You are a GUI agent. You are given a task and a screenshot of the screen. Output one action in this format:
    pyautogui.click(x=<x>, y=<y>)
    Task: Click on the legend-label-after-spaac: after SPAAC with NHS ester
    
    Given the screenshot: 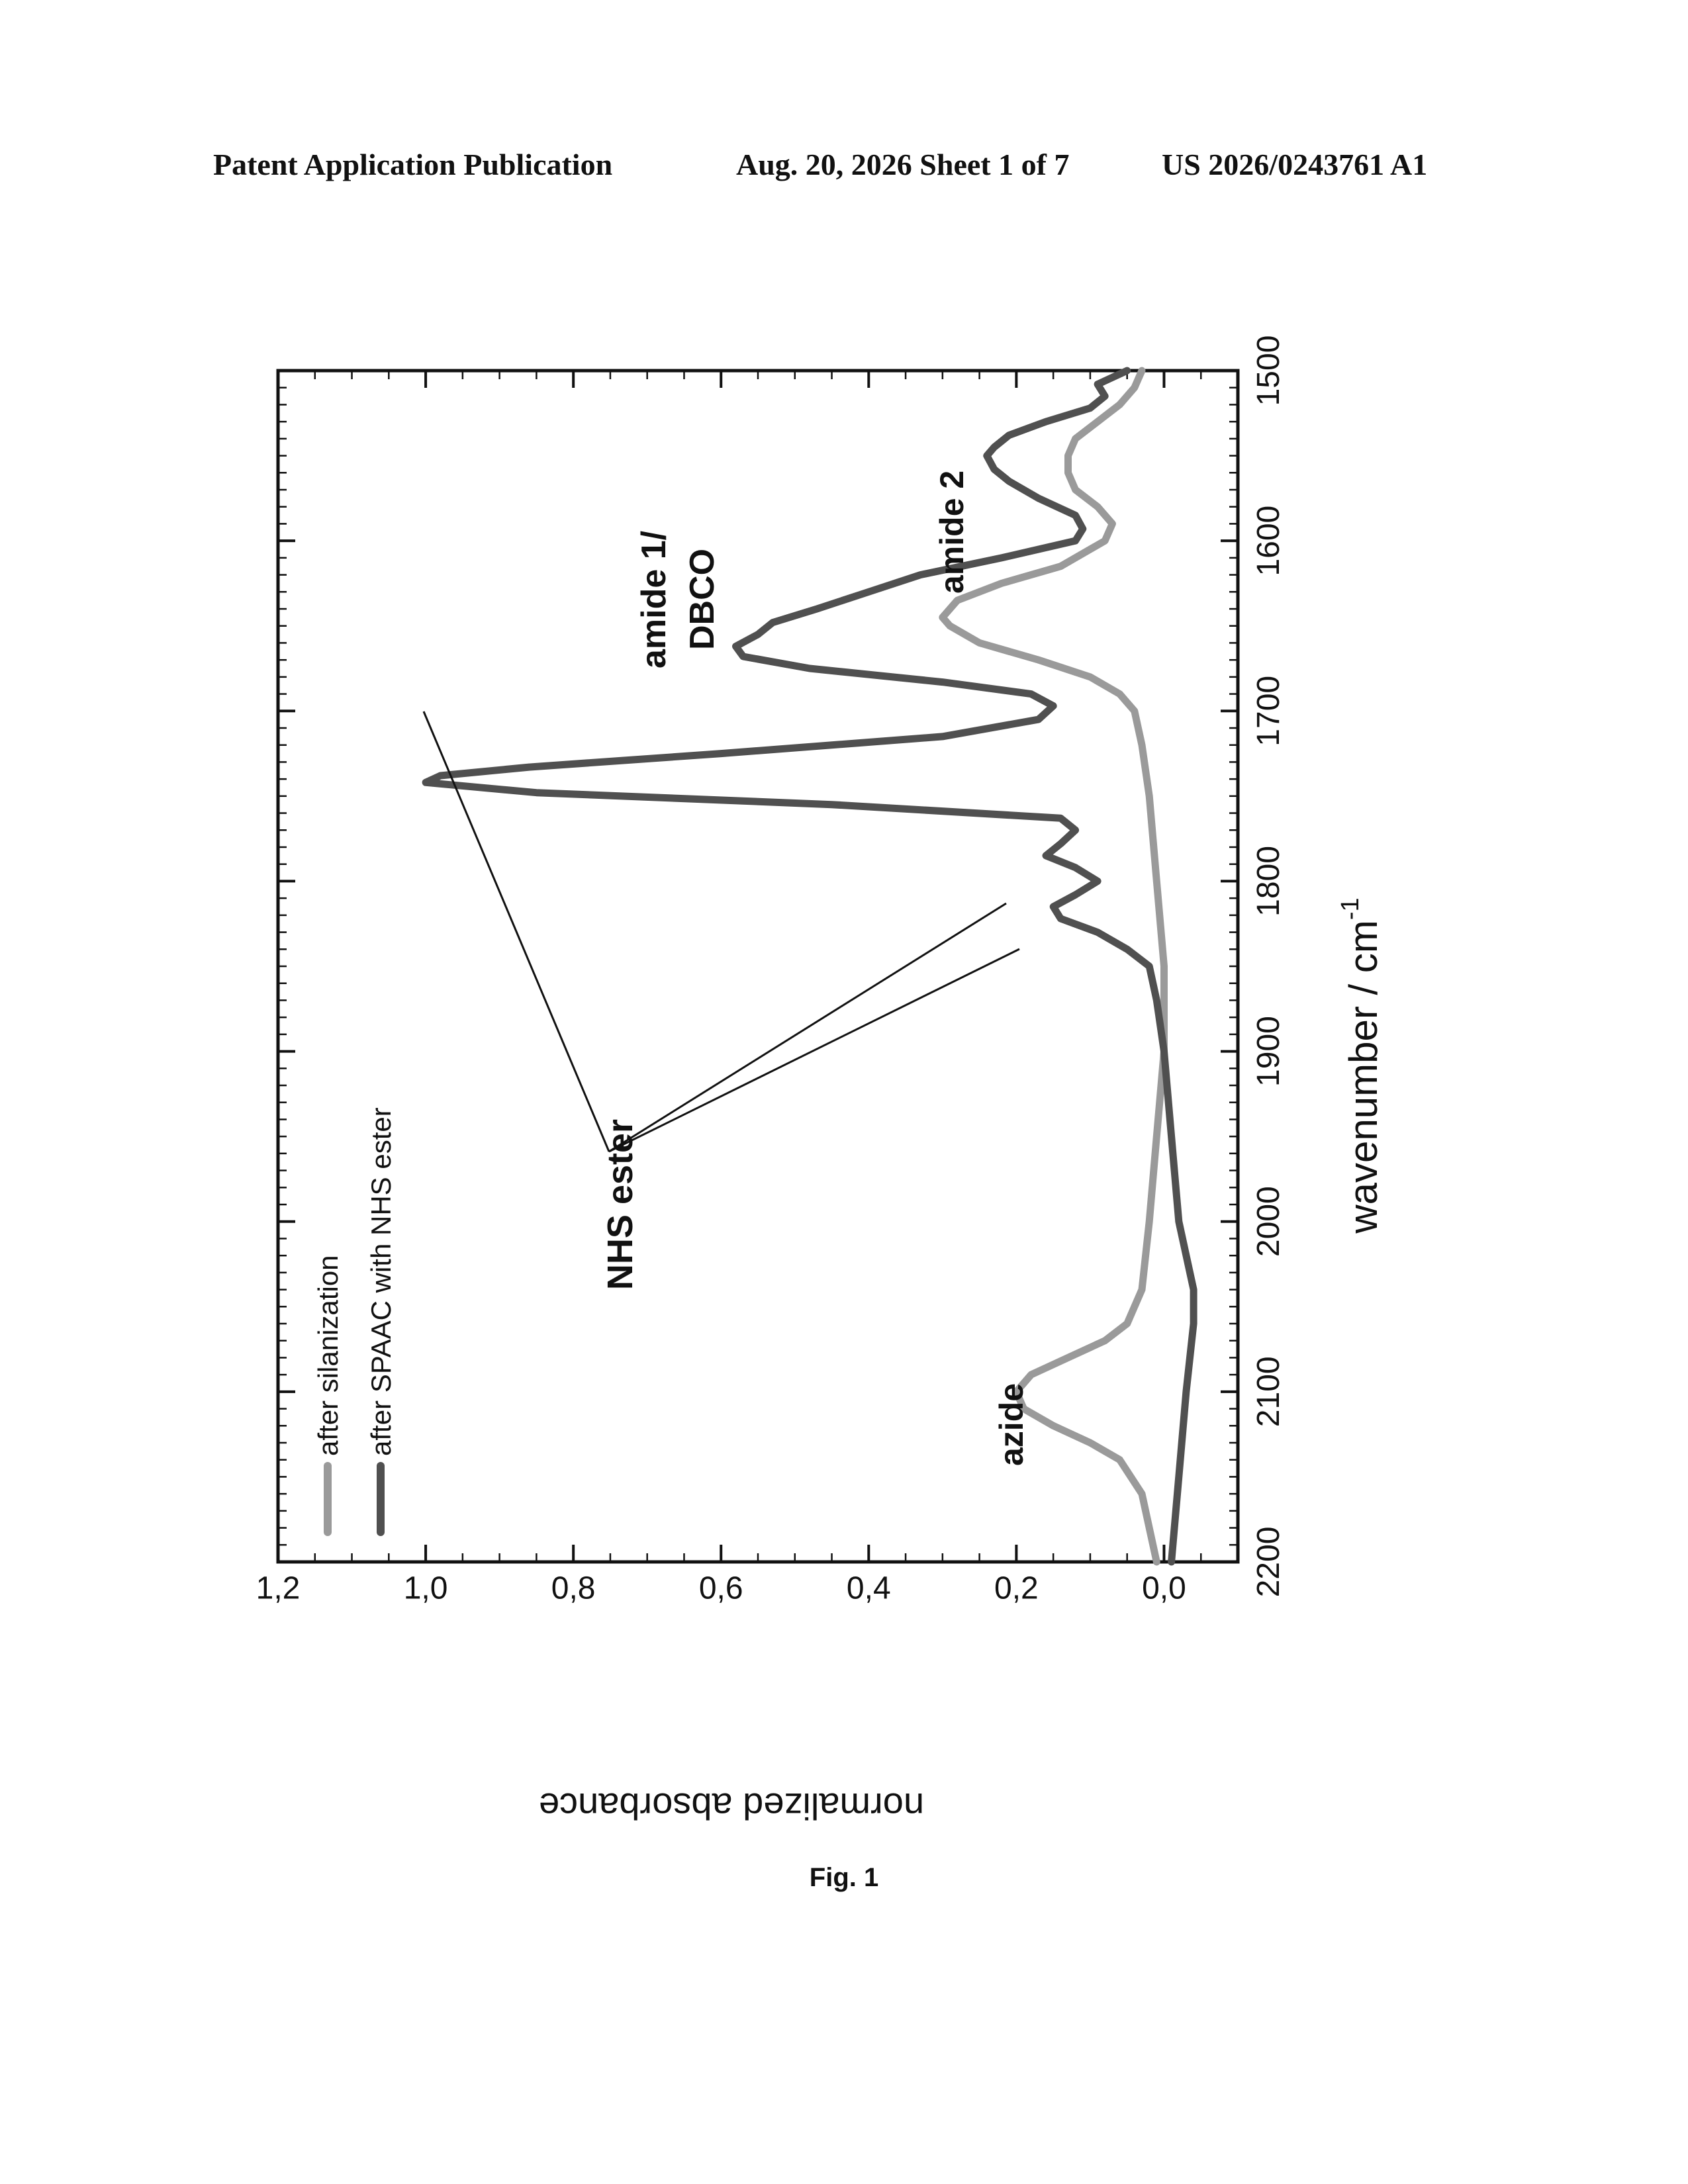 What is the action you would take?
    pyautogui.click(x=381, y=1281)
    